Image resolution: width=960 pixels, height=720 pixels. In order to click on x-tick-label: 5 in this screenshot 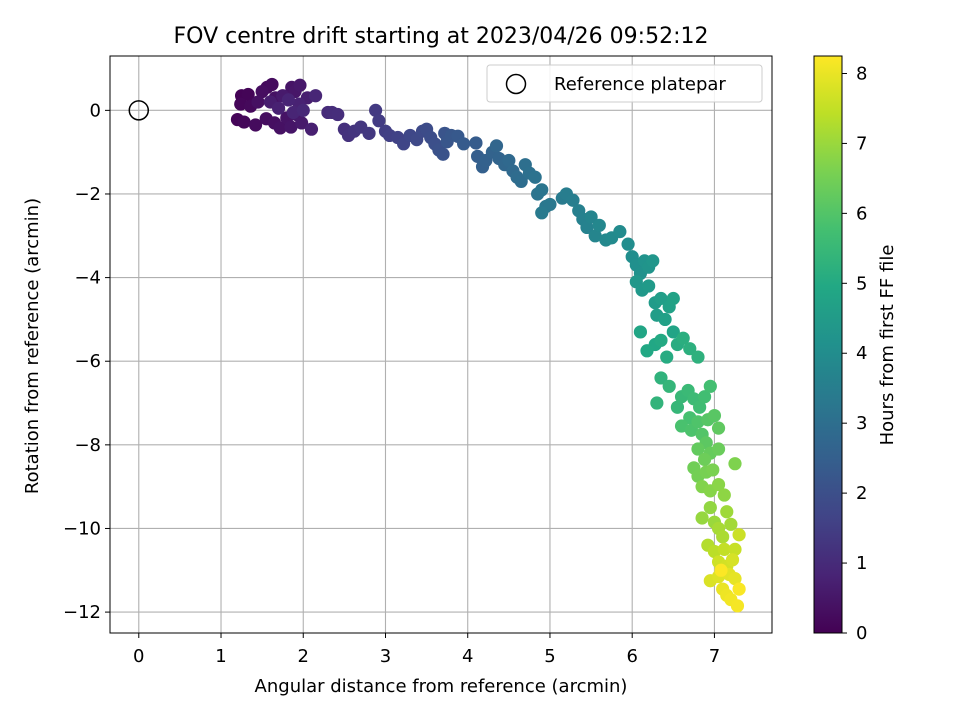, I will do `click(549, 656)`.